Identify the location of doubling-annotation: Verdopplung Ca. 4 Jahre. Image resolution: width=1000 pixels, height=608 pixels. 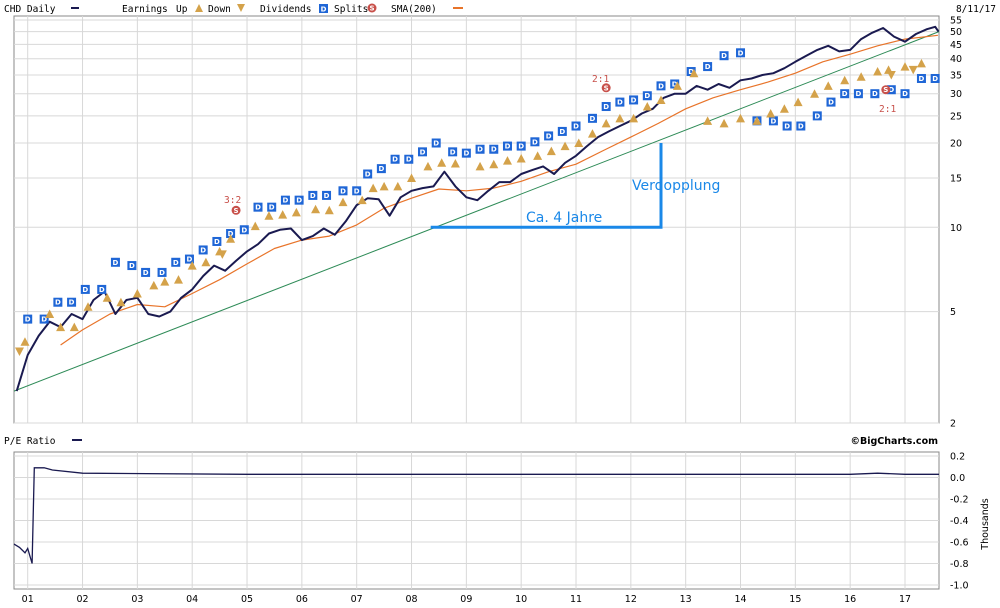
(575, 186).